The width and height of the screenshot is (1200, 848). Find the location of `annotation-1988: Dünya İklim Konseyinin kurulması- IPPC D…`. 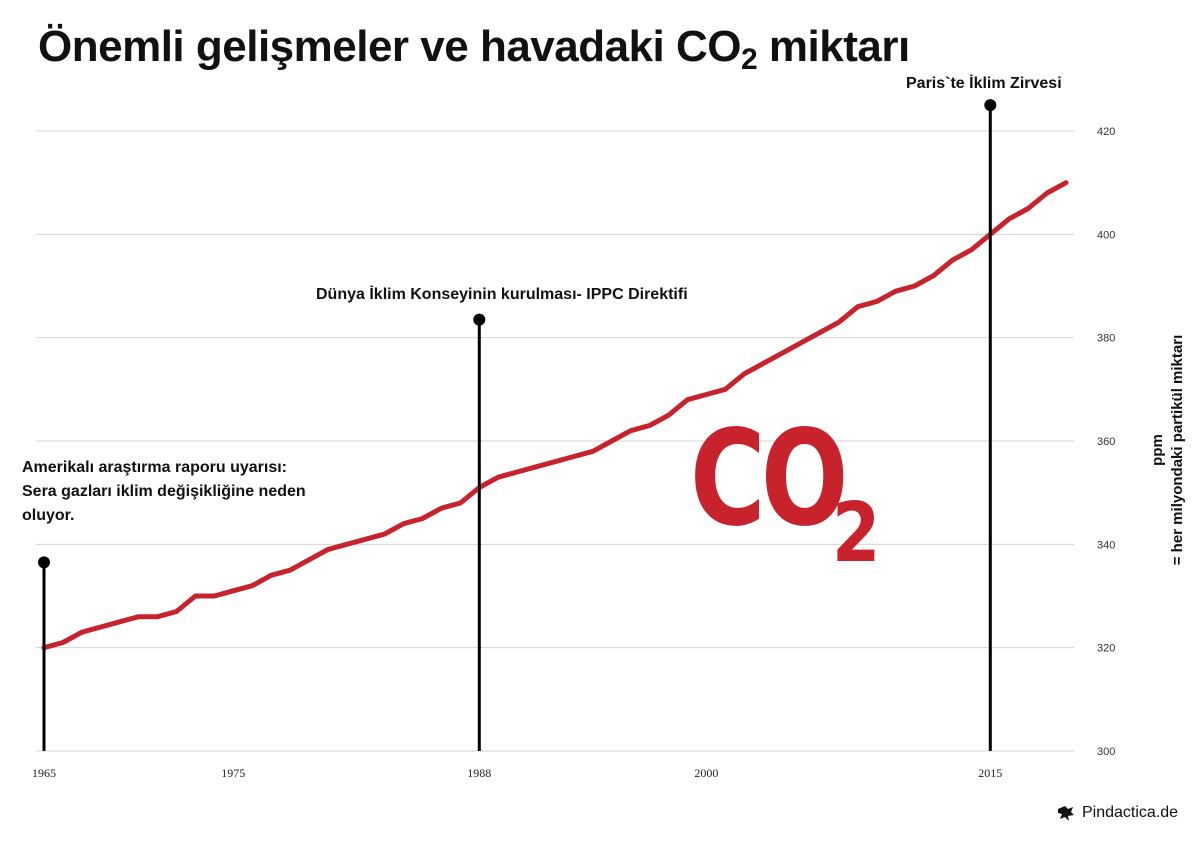

annotation-1988: Dünya İklim Konseyinin kurulması- IPPC D… is located at coordinates (502, 294).